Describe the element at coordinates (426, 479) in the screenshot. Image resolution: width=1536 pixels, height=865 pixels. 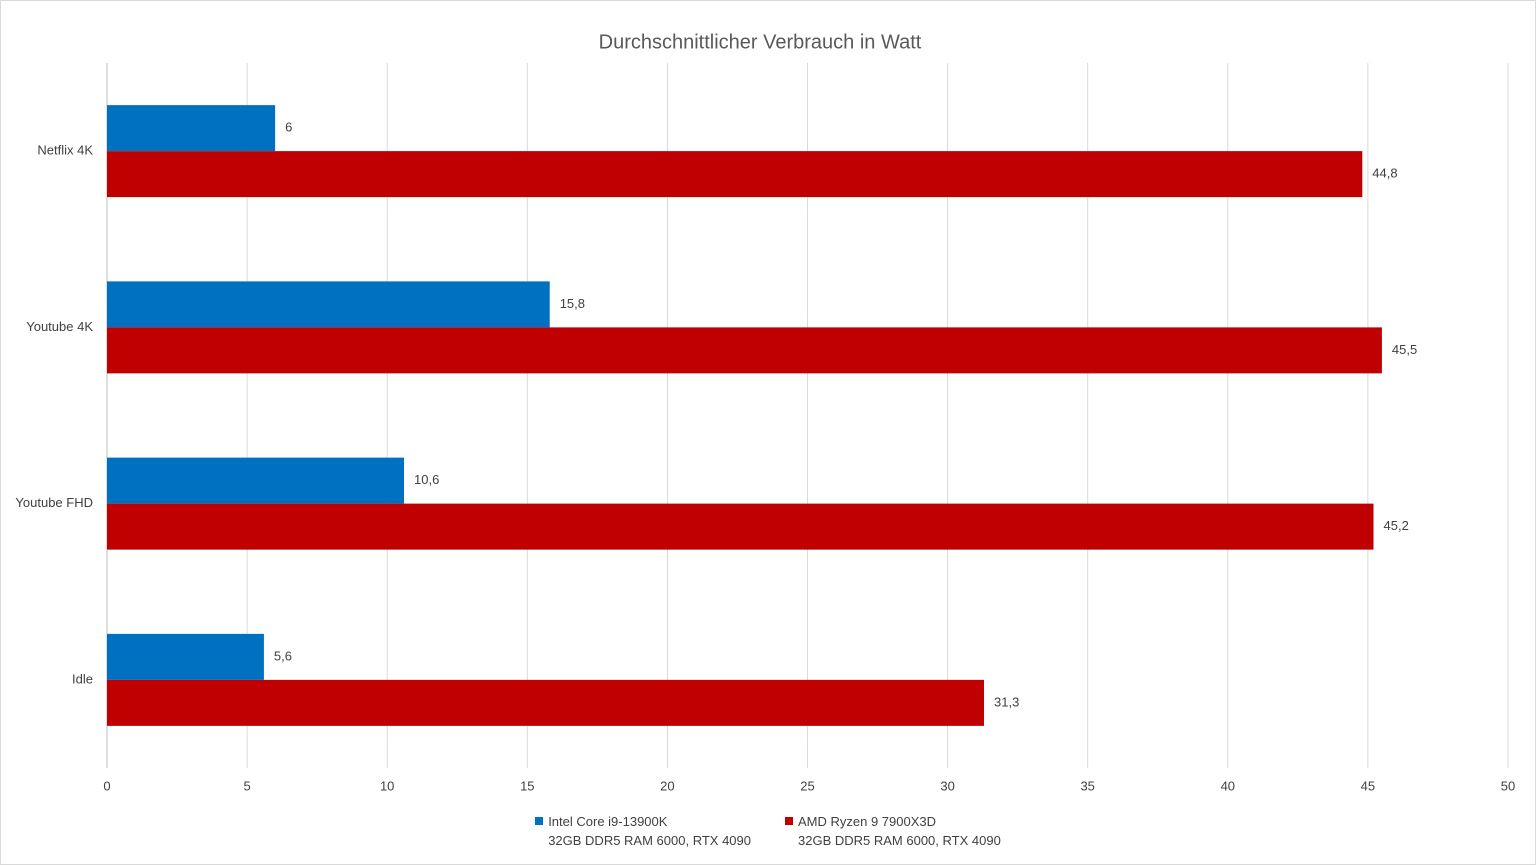
I see `data-label: 10,6` at that location.